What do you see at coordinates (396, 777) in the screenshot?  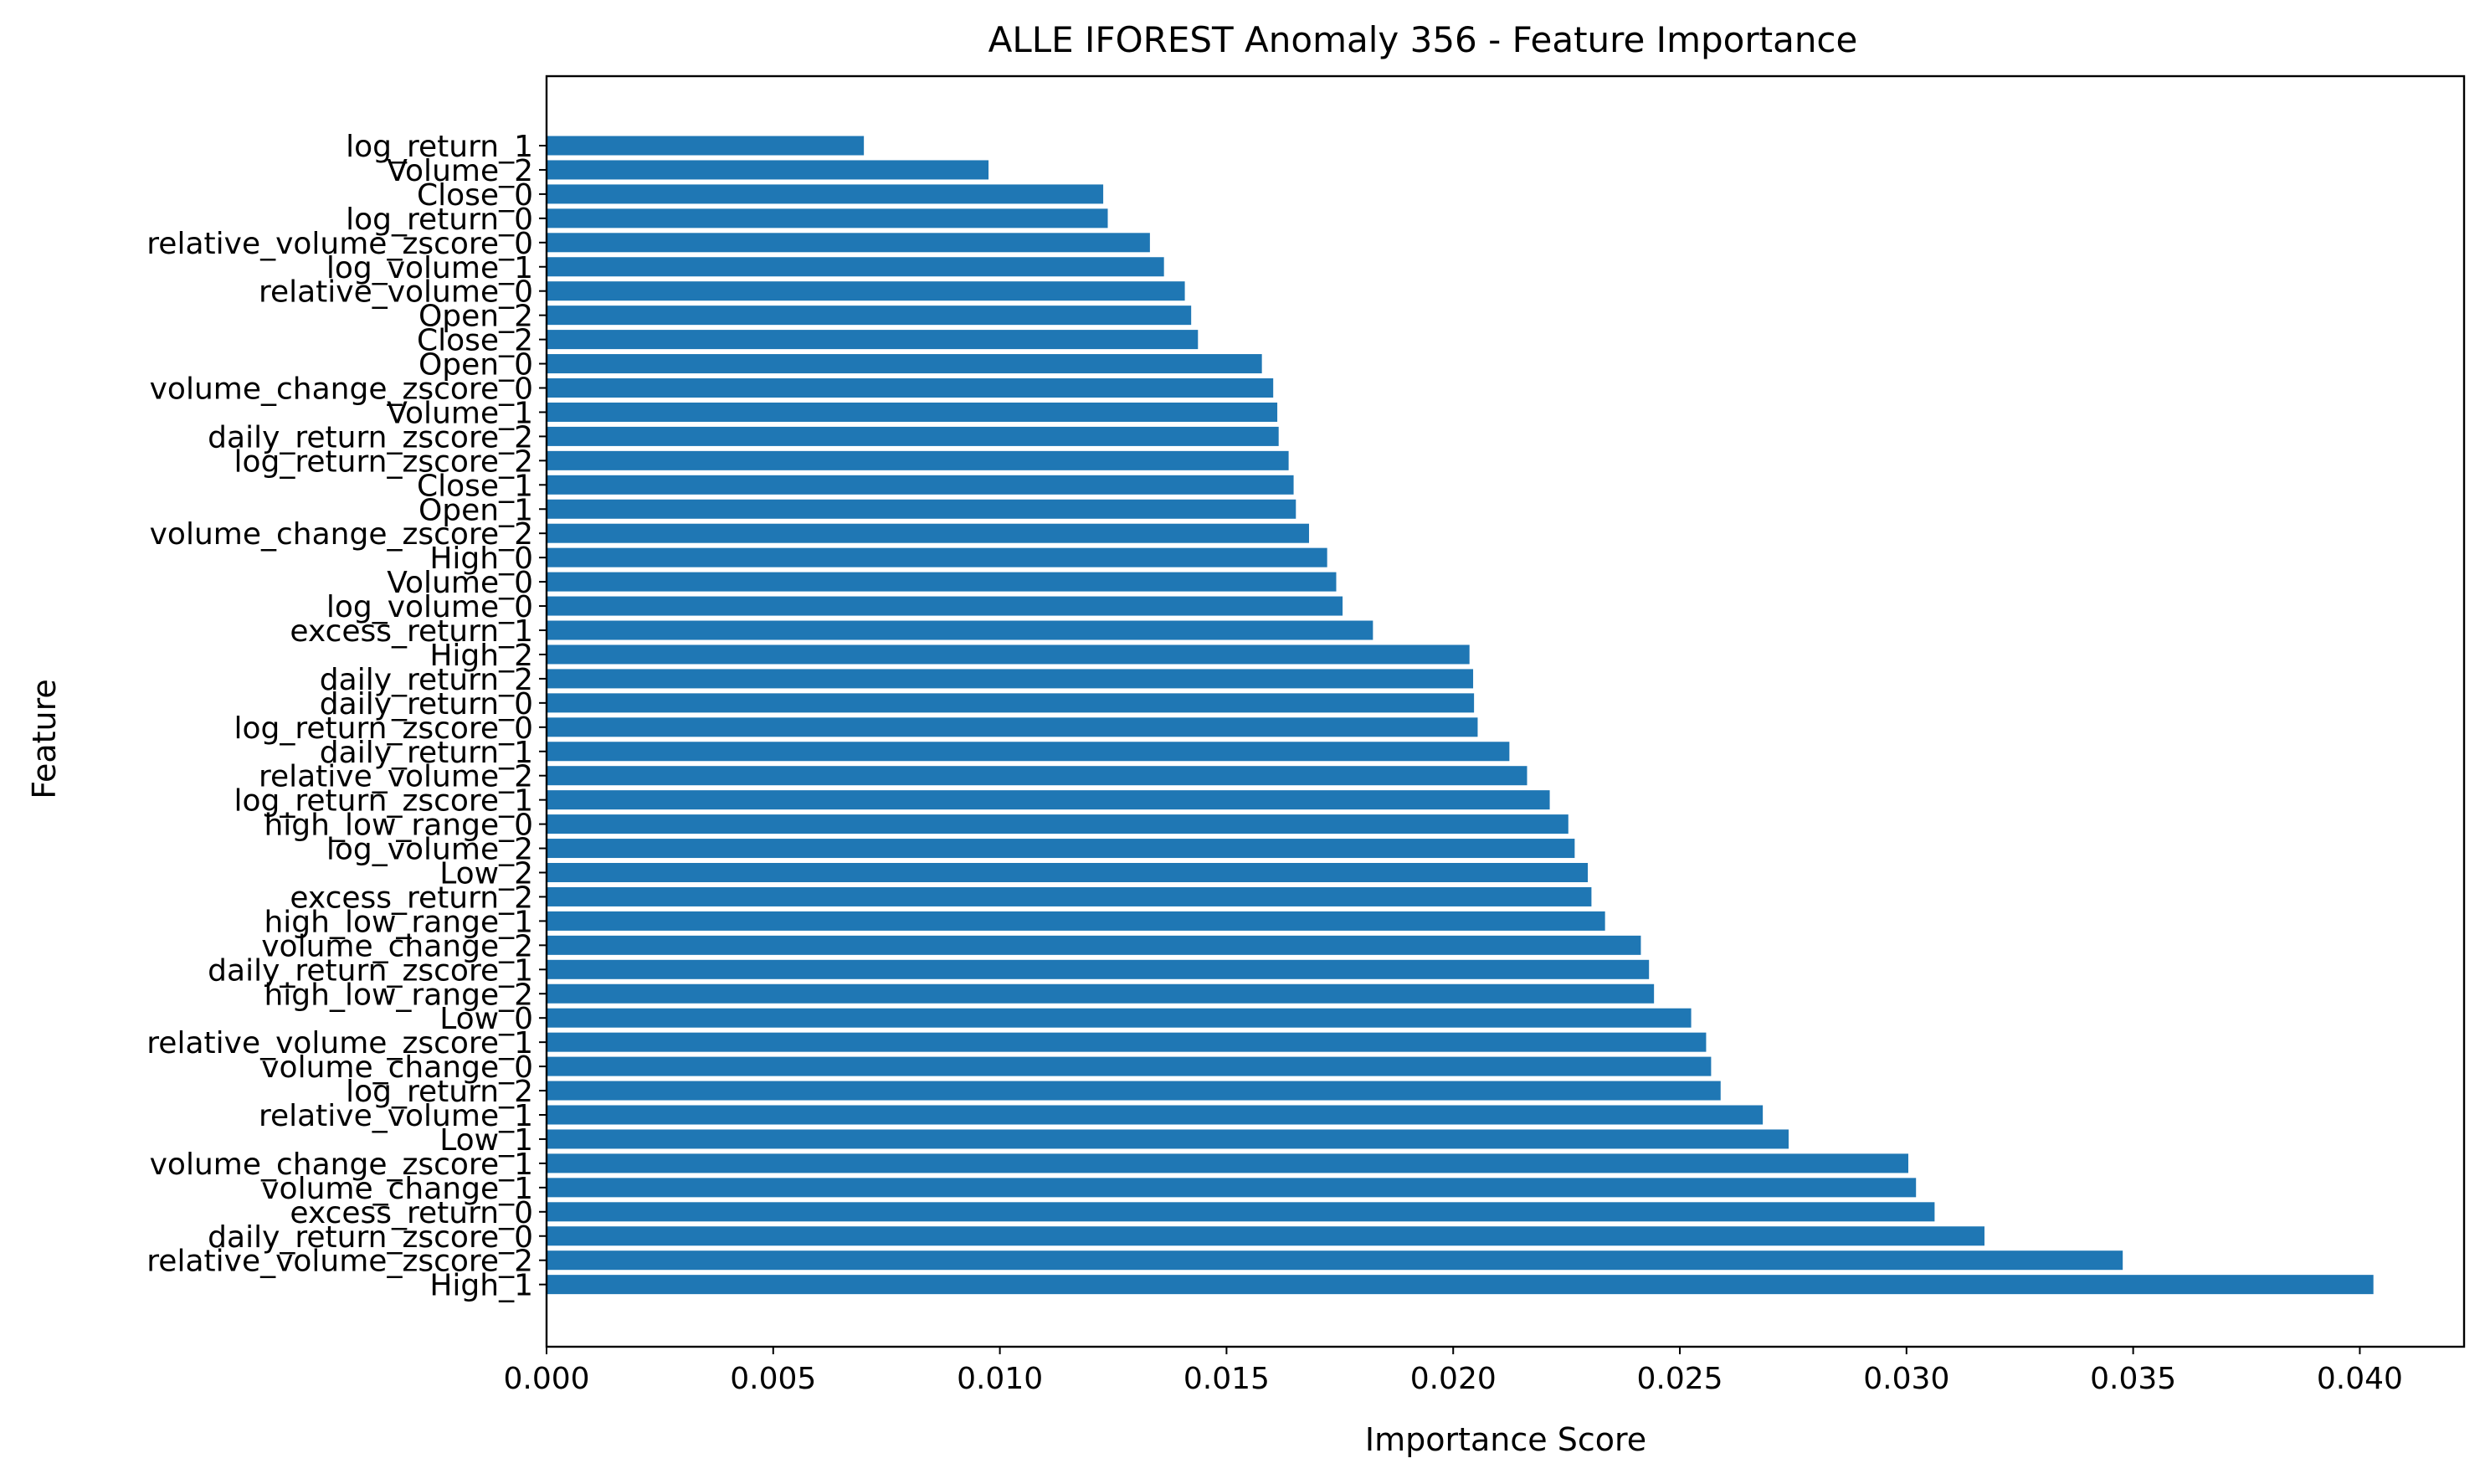 I see `y-tick-label: relative_volume_2` at bounding box center [396, 777].